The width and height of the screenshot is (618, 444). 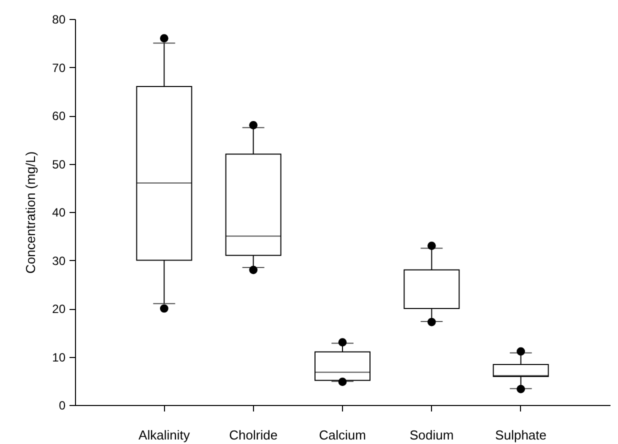 What do you see at coordinates (59, 309) in the screenshot?
I see `y-tick-label: 20` at bounding box center [59, 309].